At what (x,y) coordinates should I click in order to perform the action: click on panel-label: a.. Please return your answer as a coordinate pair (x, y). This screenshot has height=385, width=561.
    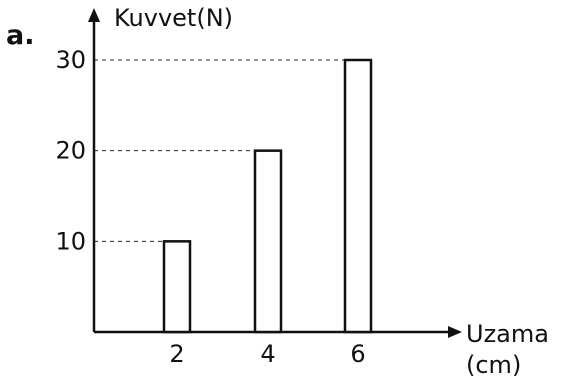
    Looking at the image, I should click on (20, 35).